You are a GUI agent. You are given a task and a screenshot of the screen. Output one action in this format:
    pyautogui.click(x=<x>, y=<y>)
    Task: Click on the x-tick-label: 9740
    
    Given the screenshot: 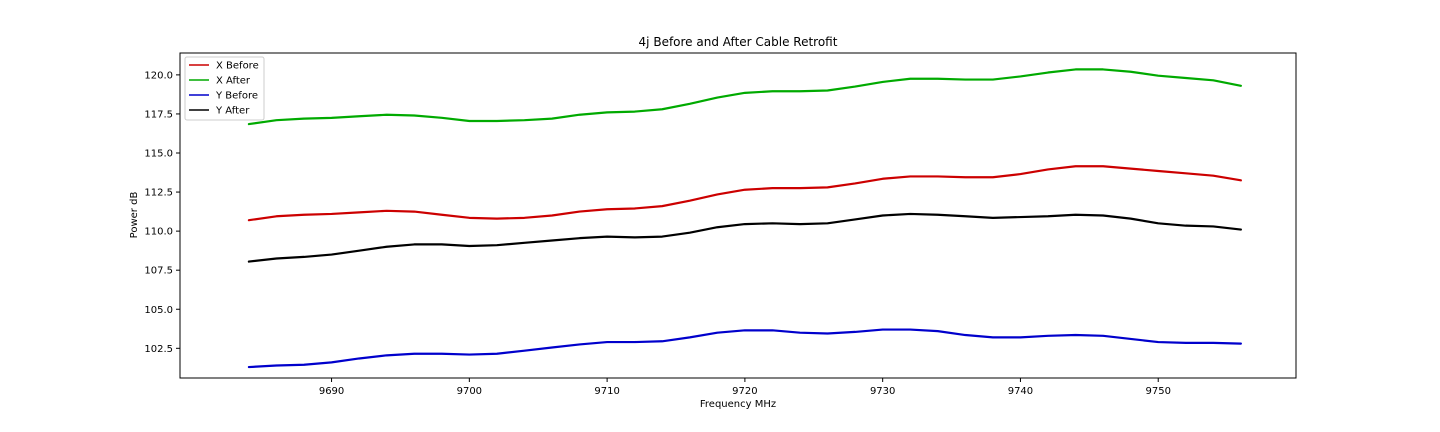 What is the action you would take?
    pyautogui.click(x=1020, y=391)
    